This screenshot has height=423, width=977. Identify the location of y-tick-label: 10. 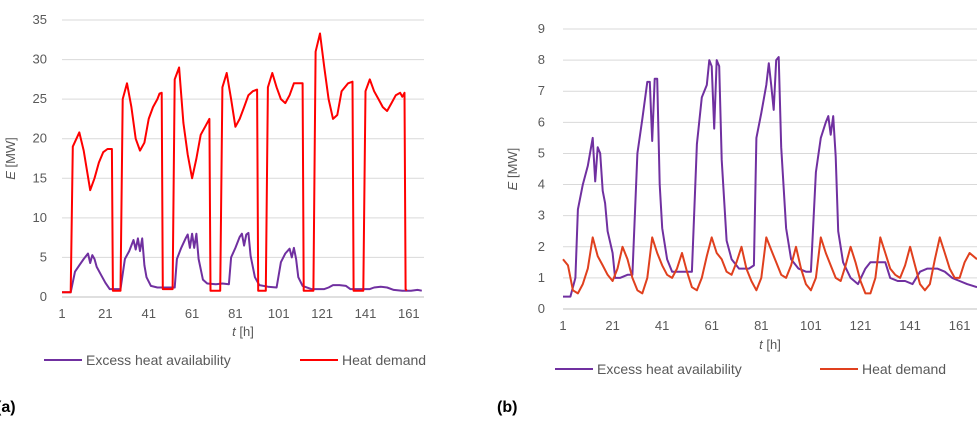
(40, 217).